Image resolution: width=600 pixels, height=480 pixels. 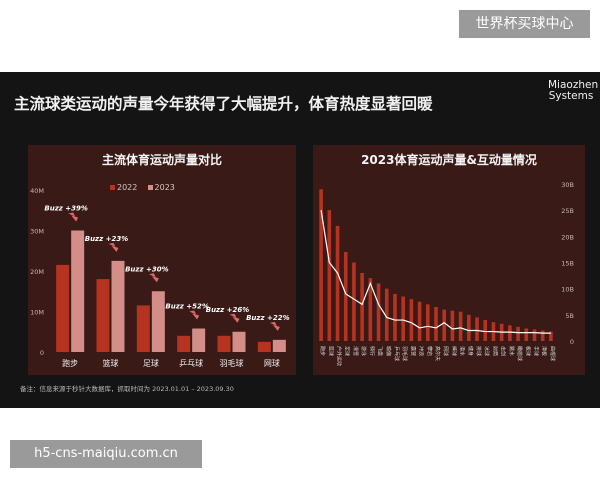 I want to click on buzz-annotation: Buzz +22%, so click(x=268, y=318).